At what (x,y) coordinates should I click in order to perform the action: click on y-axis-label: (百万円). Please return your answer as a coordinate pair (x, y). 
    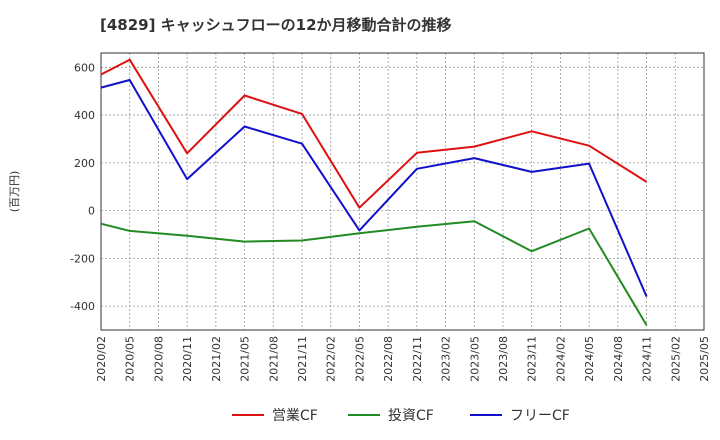
    Looking at the image, I should click on (14, 192).